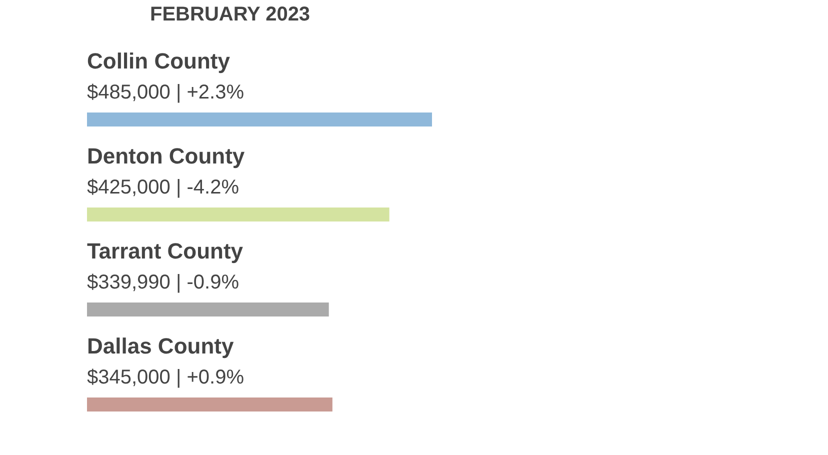  I want to click on y-tick-label: Dallas County, so click(160, 346).